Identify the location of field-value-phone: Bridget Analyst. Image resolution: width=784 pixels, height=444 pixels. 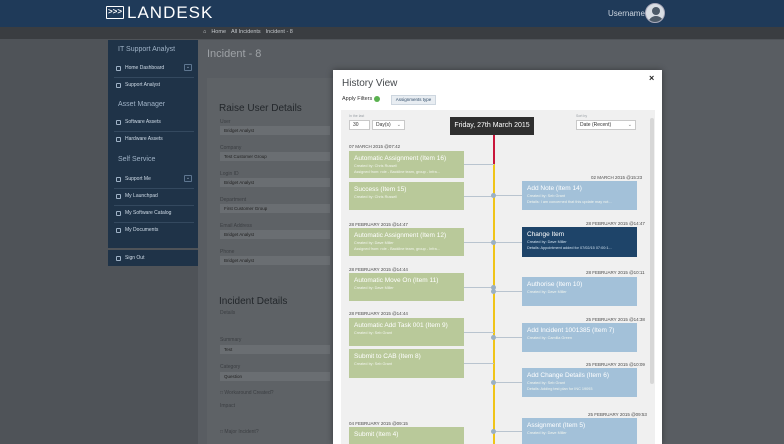
(275, 260).